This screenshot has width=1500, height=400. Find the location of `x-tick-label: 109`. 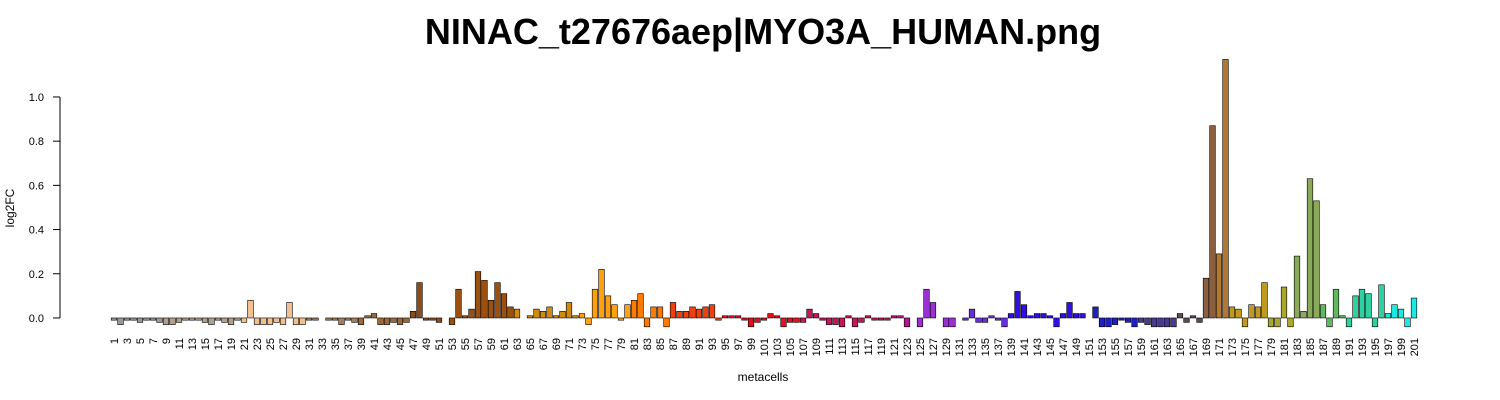

x-tick-label: 109 is located at coordinates (817, 347).